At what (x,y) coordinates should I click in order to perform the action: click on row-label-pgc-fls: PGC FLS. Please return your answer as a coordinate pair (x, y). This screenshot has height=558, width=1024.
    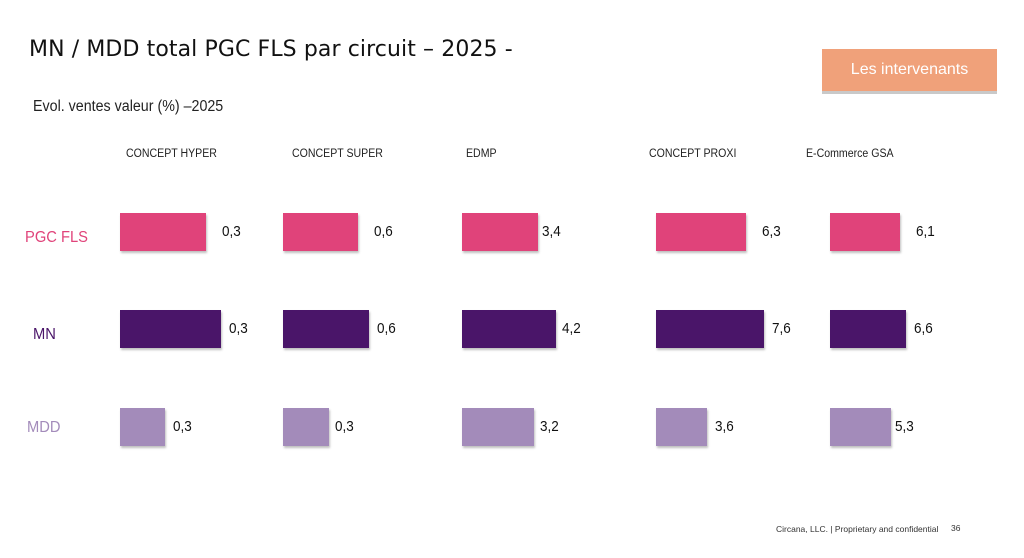
    Looking at the image, I should click on (56, 237).